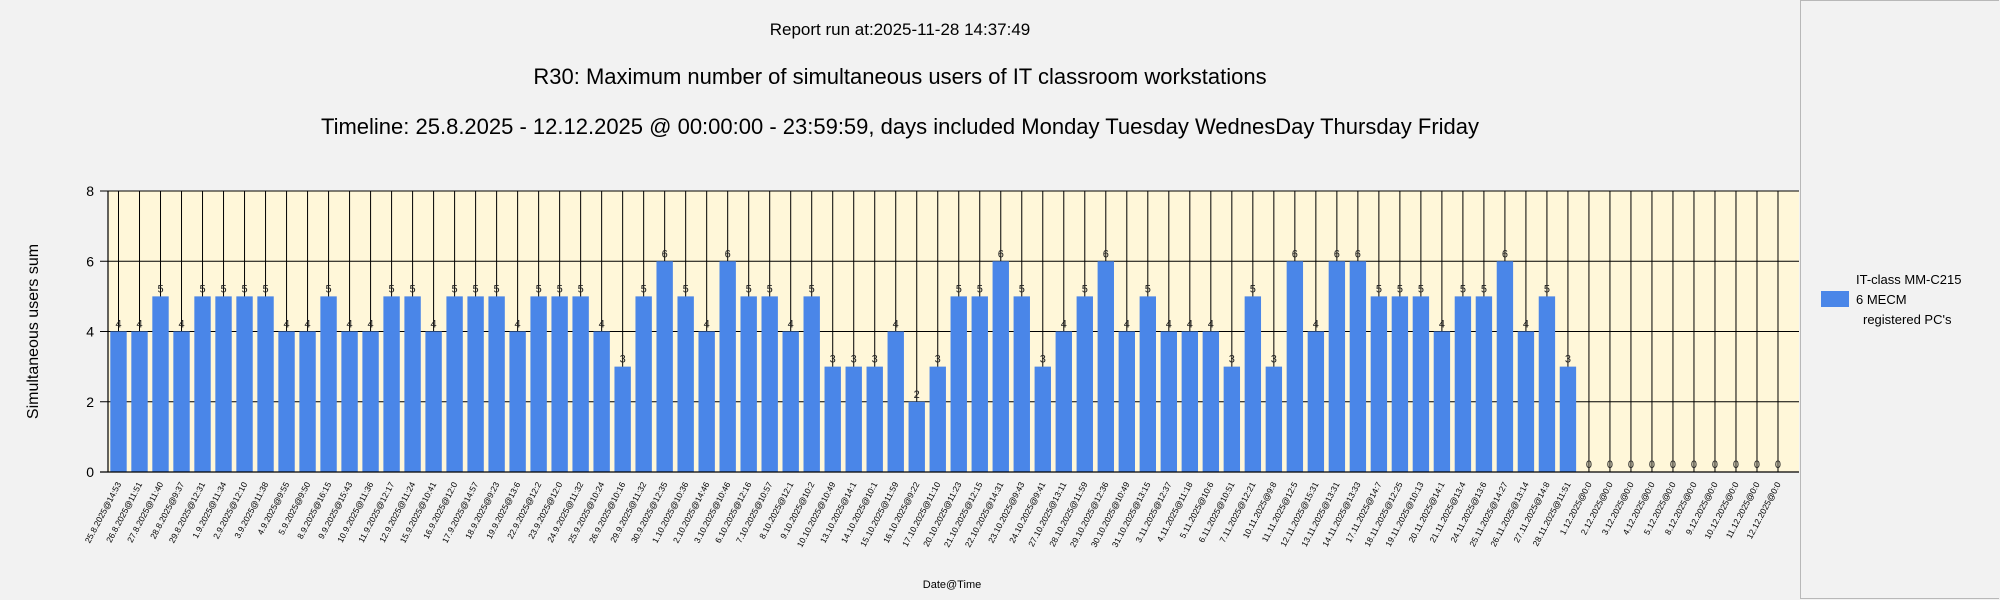 Image resolution: width=2000 pixels, height=600 pixels. I want to click on bar-value-label: 2, so click(917, 395).